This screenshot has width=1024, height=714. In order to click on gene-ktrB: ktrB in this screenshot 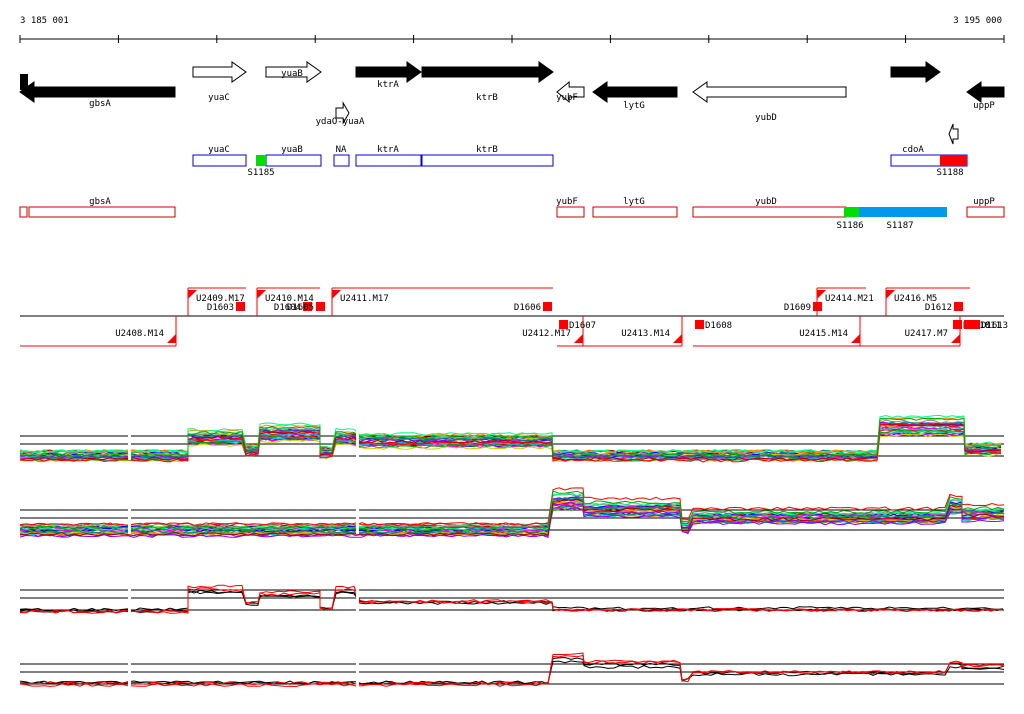, I will do `click(487, 82)`.